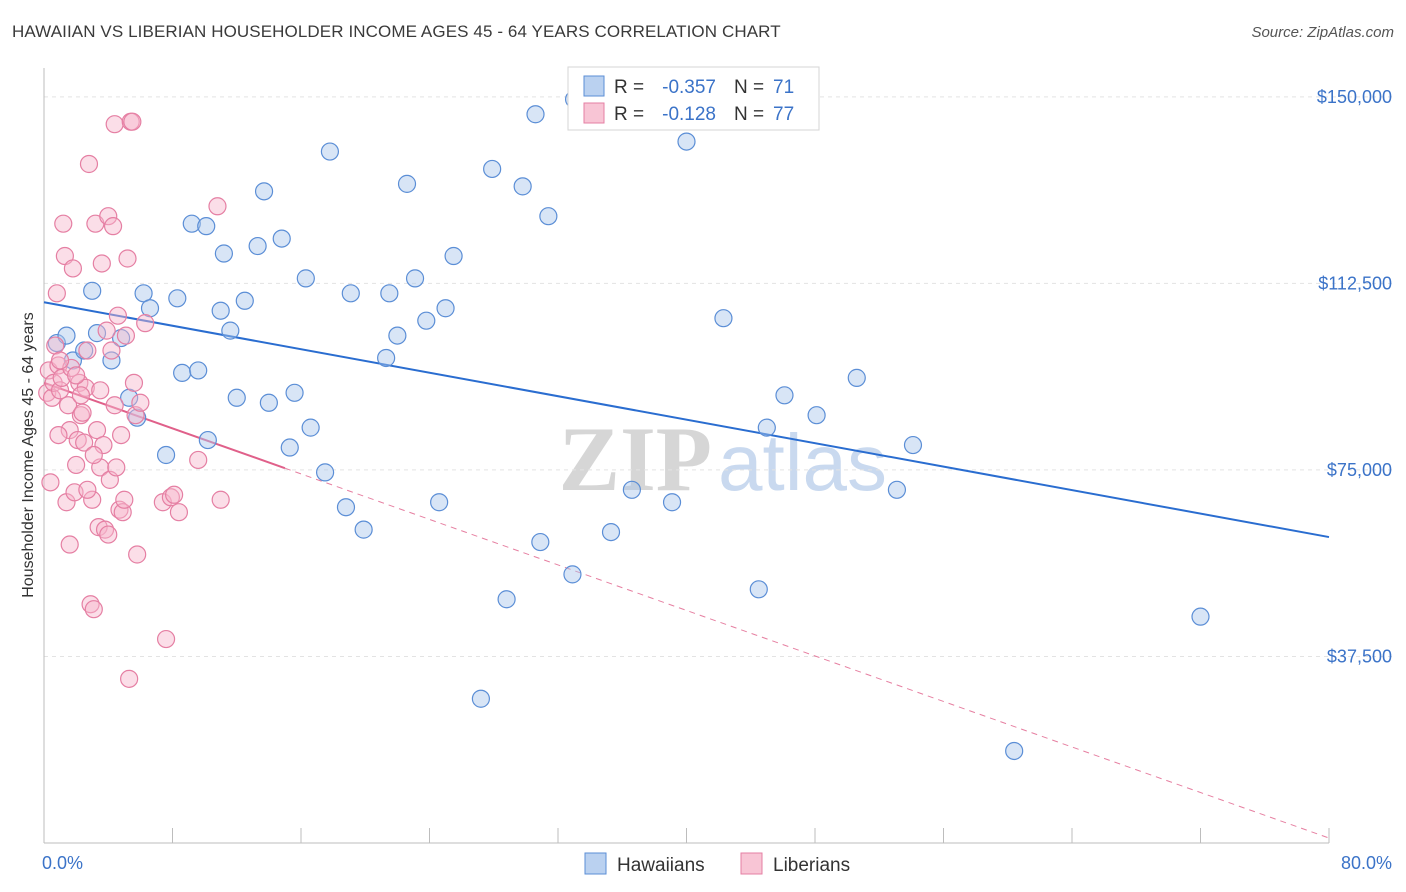  I want to click on legend-n-label: N =, so click(749, 87).